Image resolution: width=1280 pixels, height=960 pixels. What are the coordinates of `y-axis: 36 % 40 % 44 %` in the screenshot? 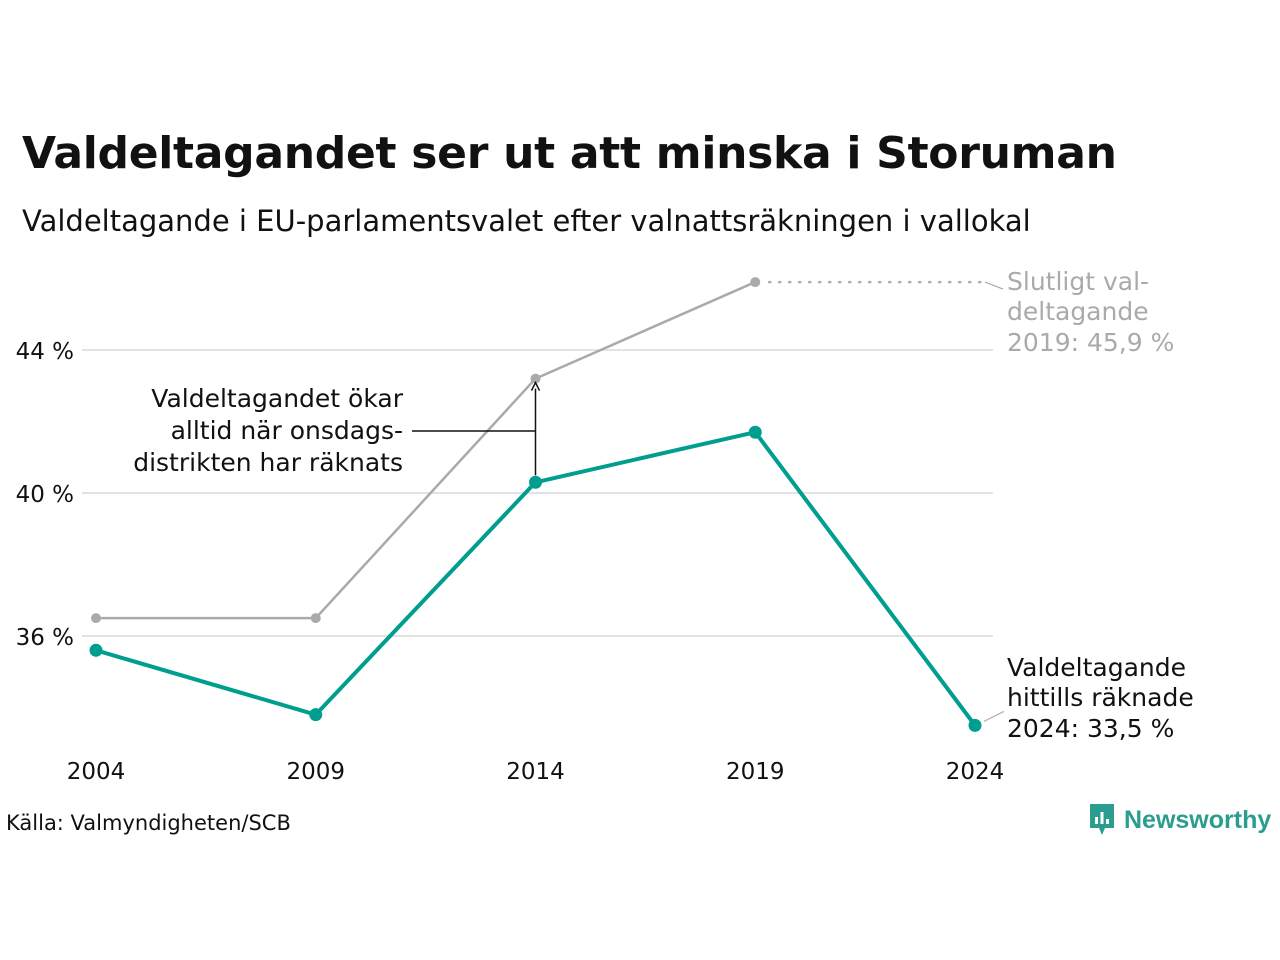 It's located at (45, 495).